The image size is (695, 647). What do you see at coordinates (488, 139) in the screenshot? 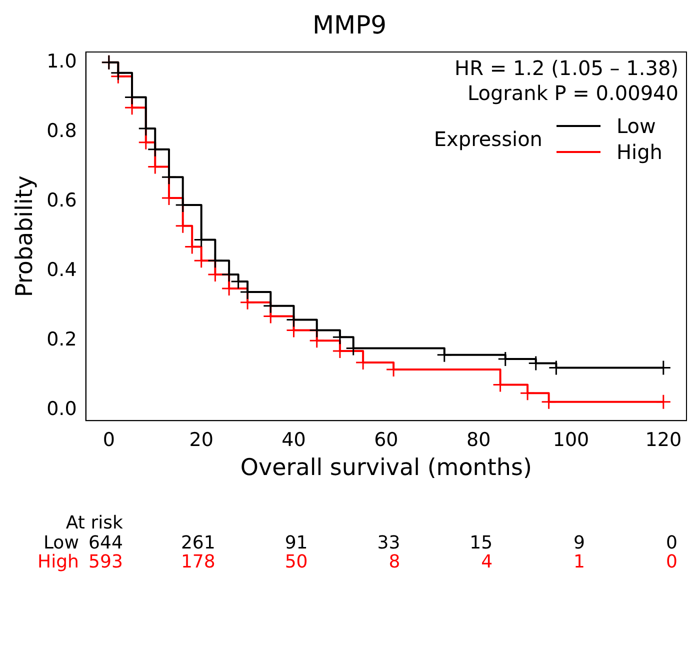
I see `legend-title: Expression` at bounding box center [488, 139].